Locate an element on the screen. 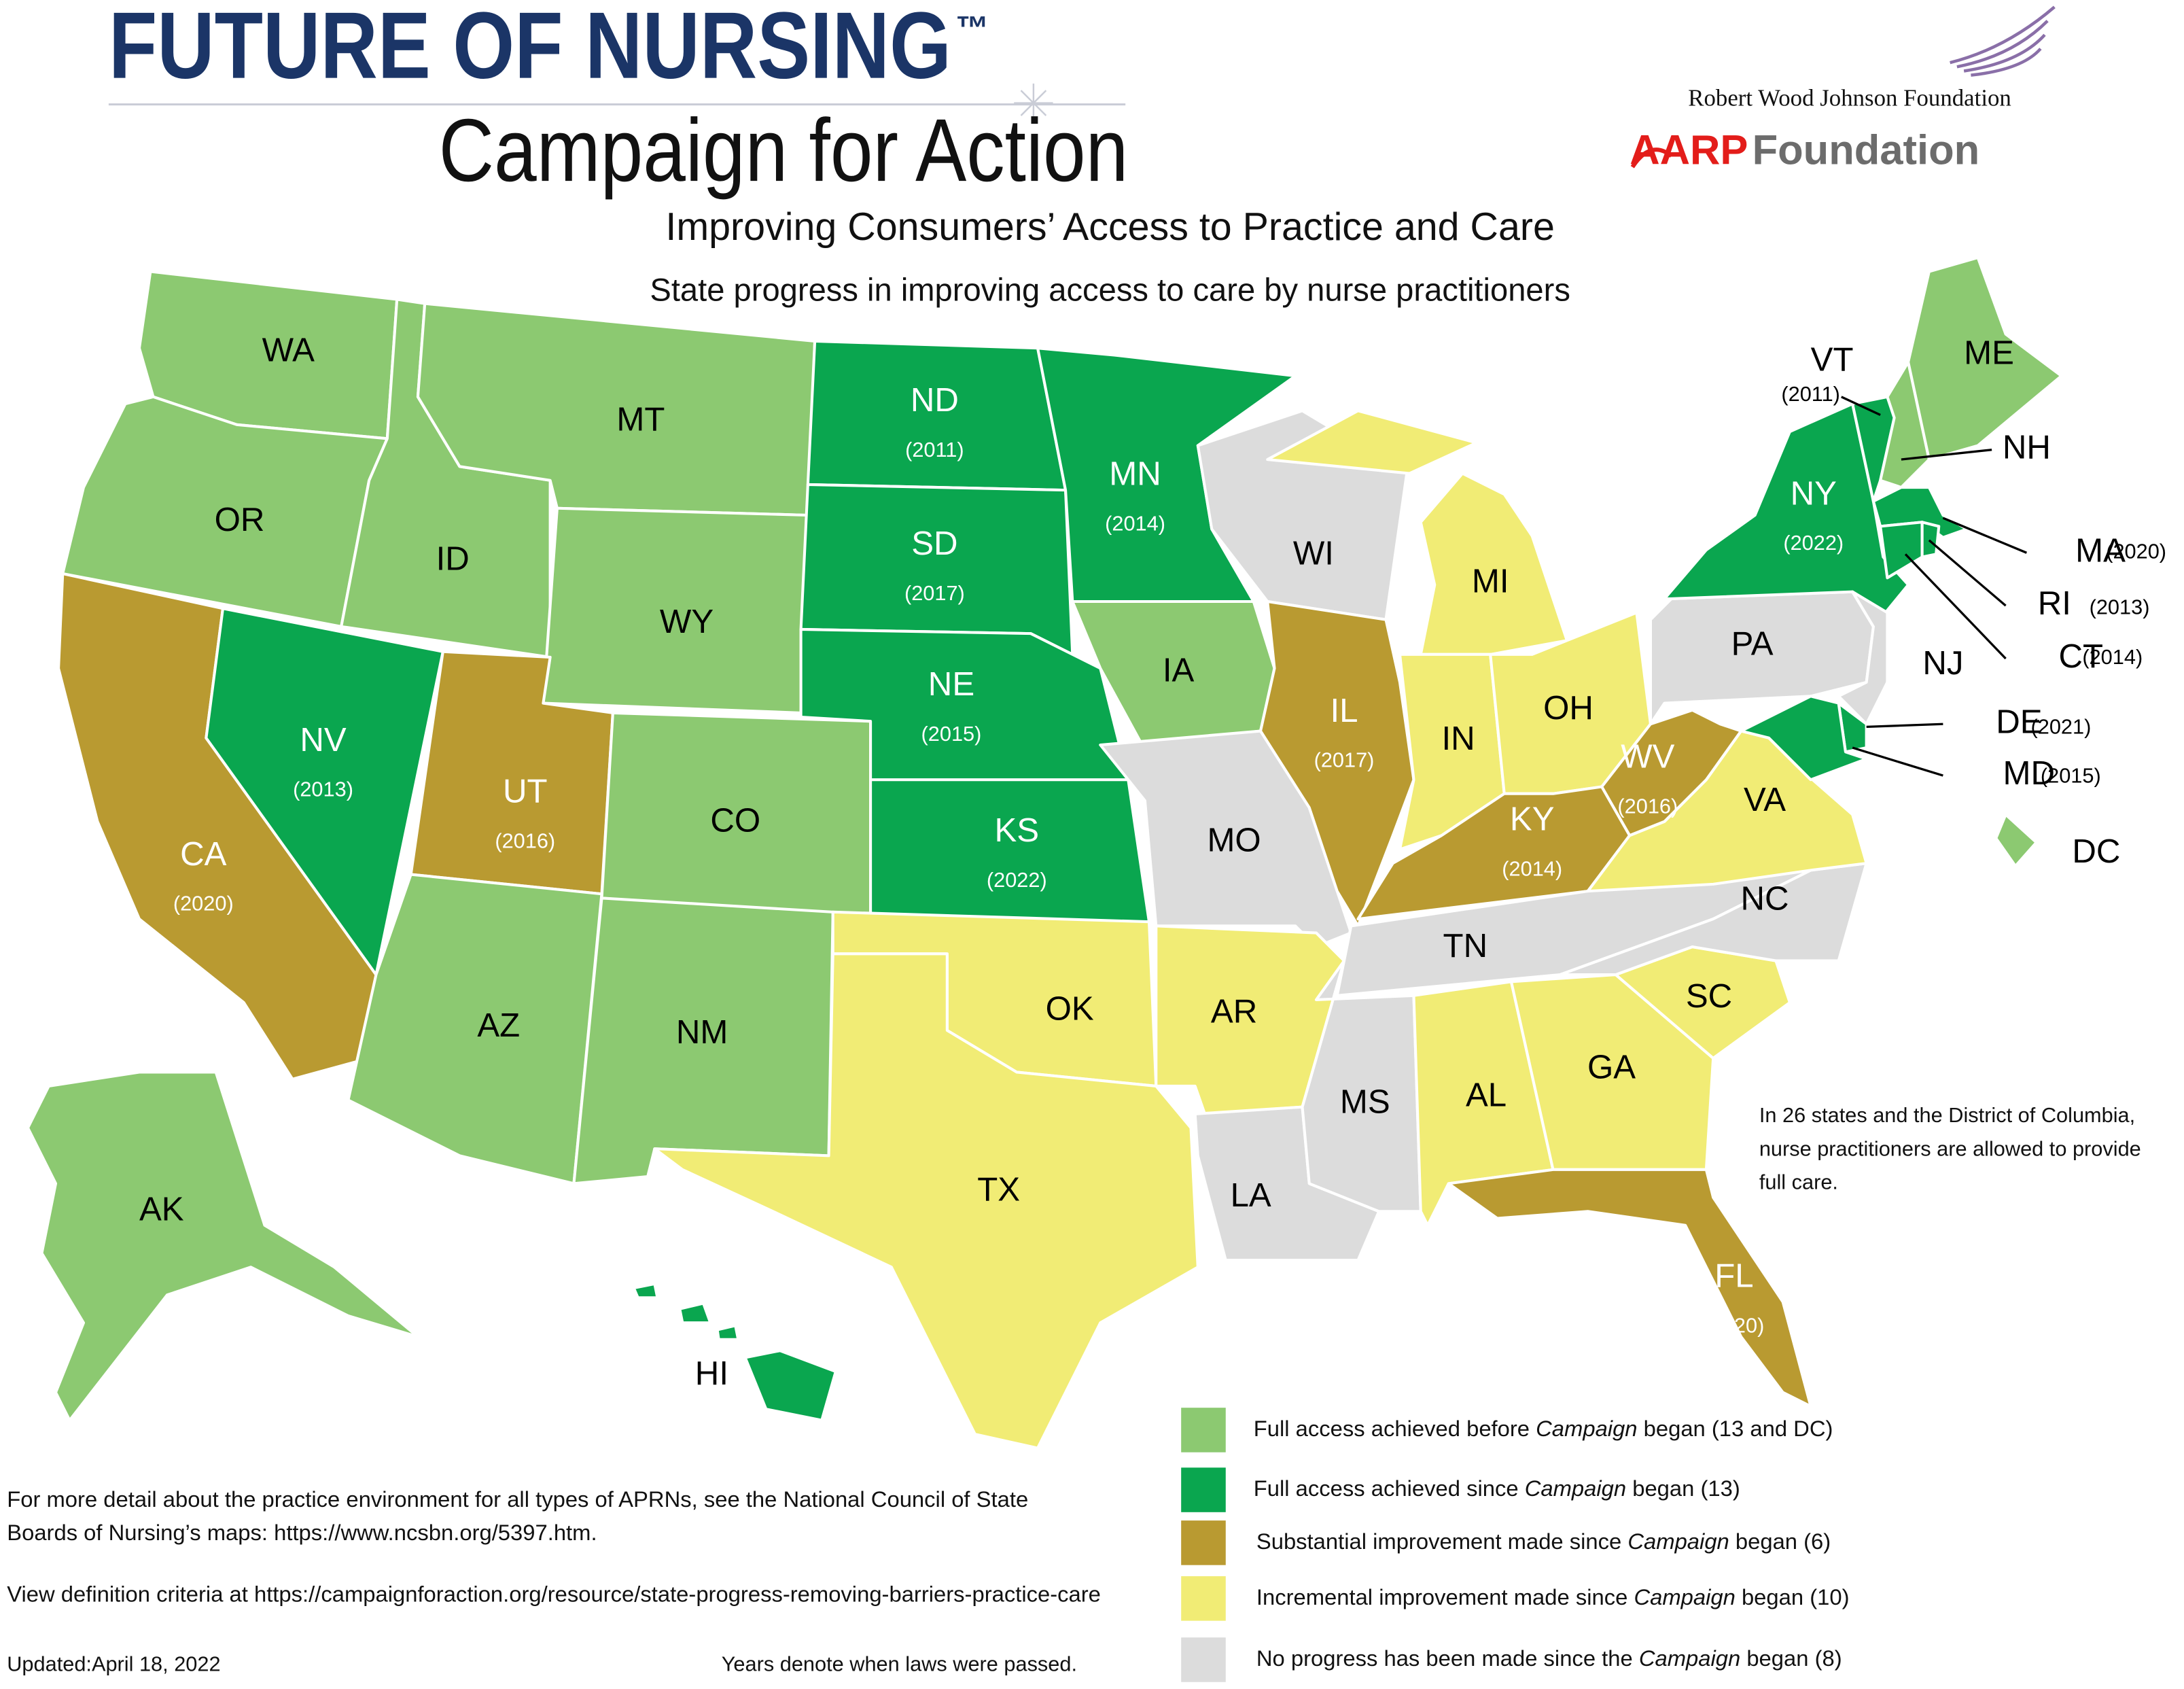 This screenshot has width=2184, height=1689. state-year: (2014) is located at coordinates (2112, 657).